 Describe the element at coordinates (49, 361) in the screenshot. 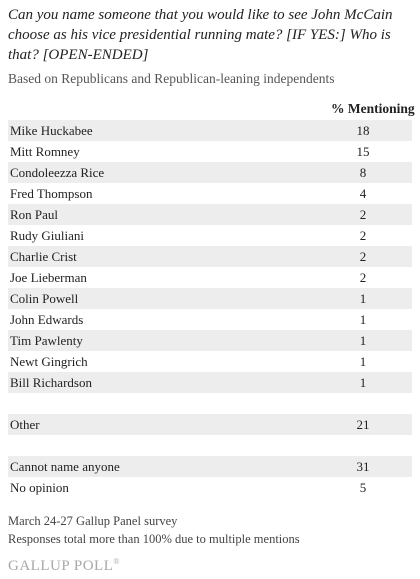

I see `row-label: Newt Gingrich` at that location.